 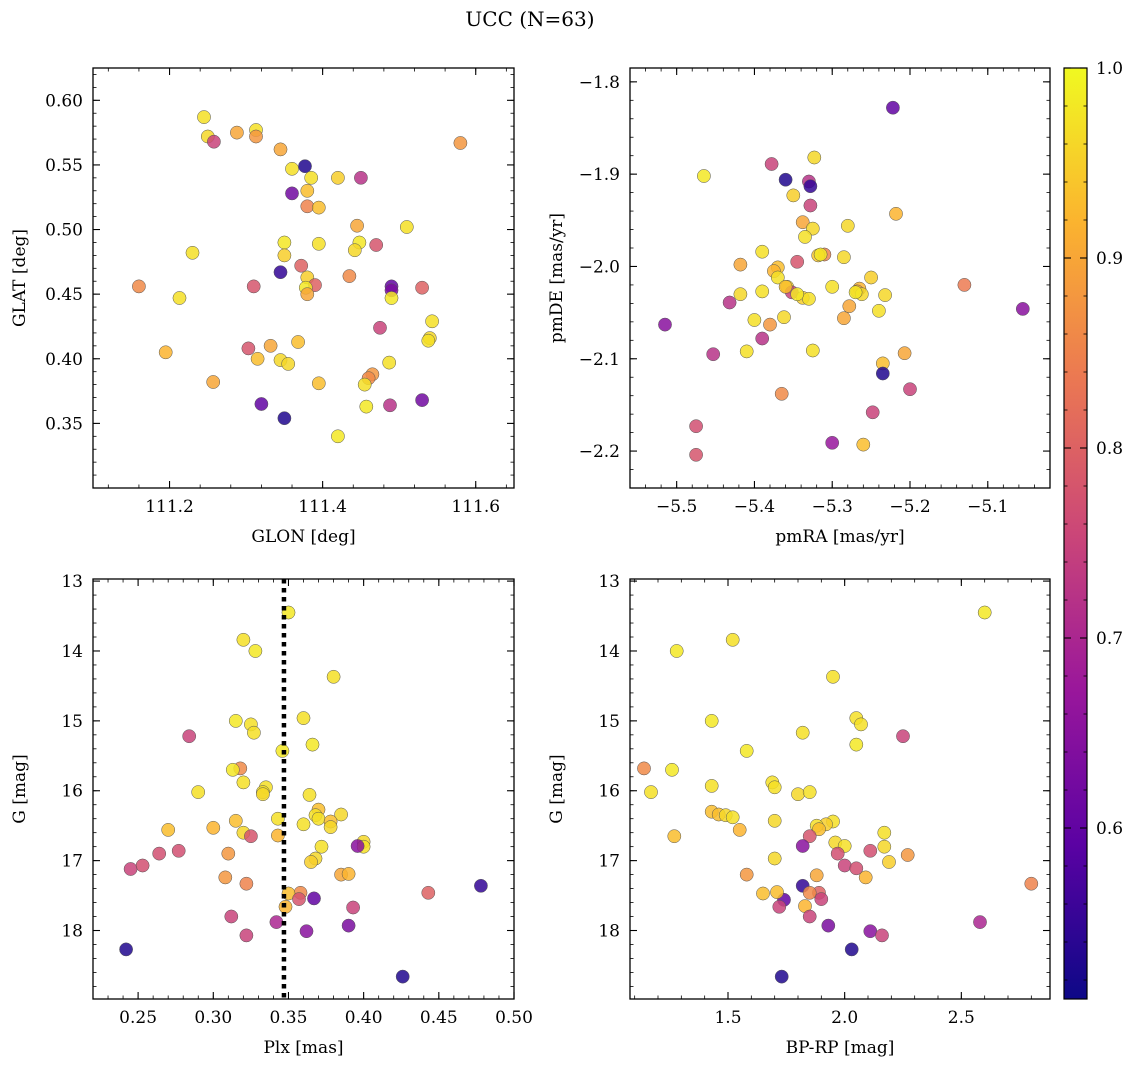 What do you see at coordinates (475, 507) in the screenshot?
I see `x-tick-label: 111.6` at bounding box center [475, 507].